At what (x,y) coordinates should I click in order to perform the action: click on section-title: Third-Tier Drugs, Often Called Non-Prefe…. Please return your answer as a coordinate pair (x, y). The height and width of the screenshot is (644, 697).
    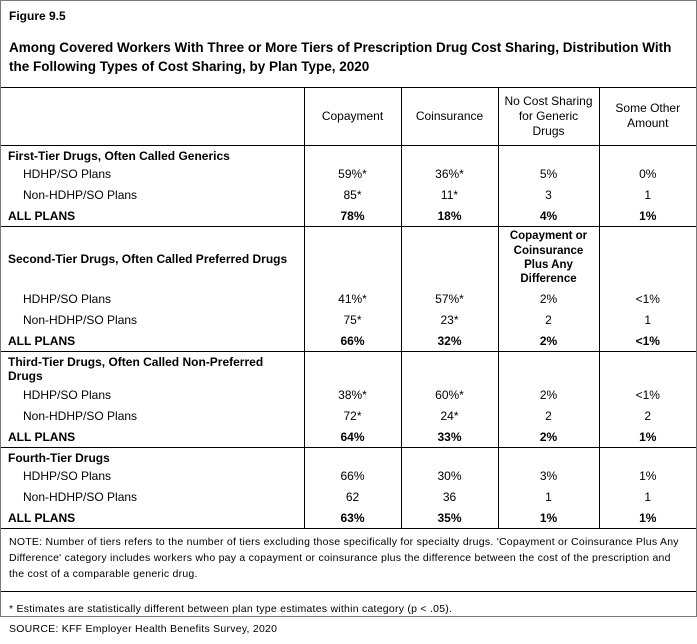
    Looking at the image, I should click on (136, 369).